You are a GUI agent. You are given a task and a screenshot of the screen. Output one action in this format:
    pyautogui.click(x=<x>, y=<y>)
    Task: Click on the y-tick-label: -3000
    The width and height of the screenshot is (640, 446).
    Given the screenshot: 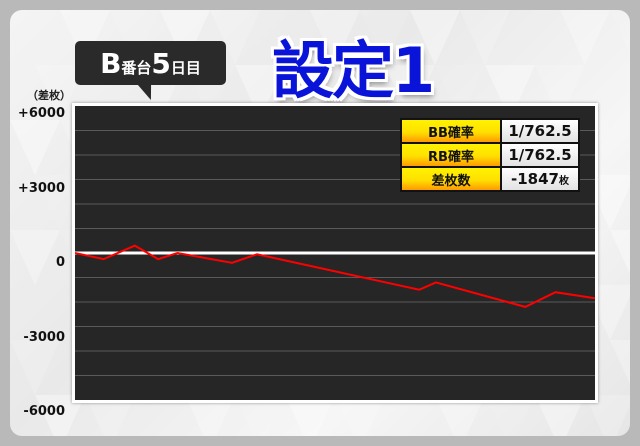 What is the action you would take?
    pyautogui.click(x=44, y=337)
    